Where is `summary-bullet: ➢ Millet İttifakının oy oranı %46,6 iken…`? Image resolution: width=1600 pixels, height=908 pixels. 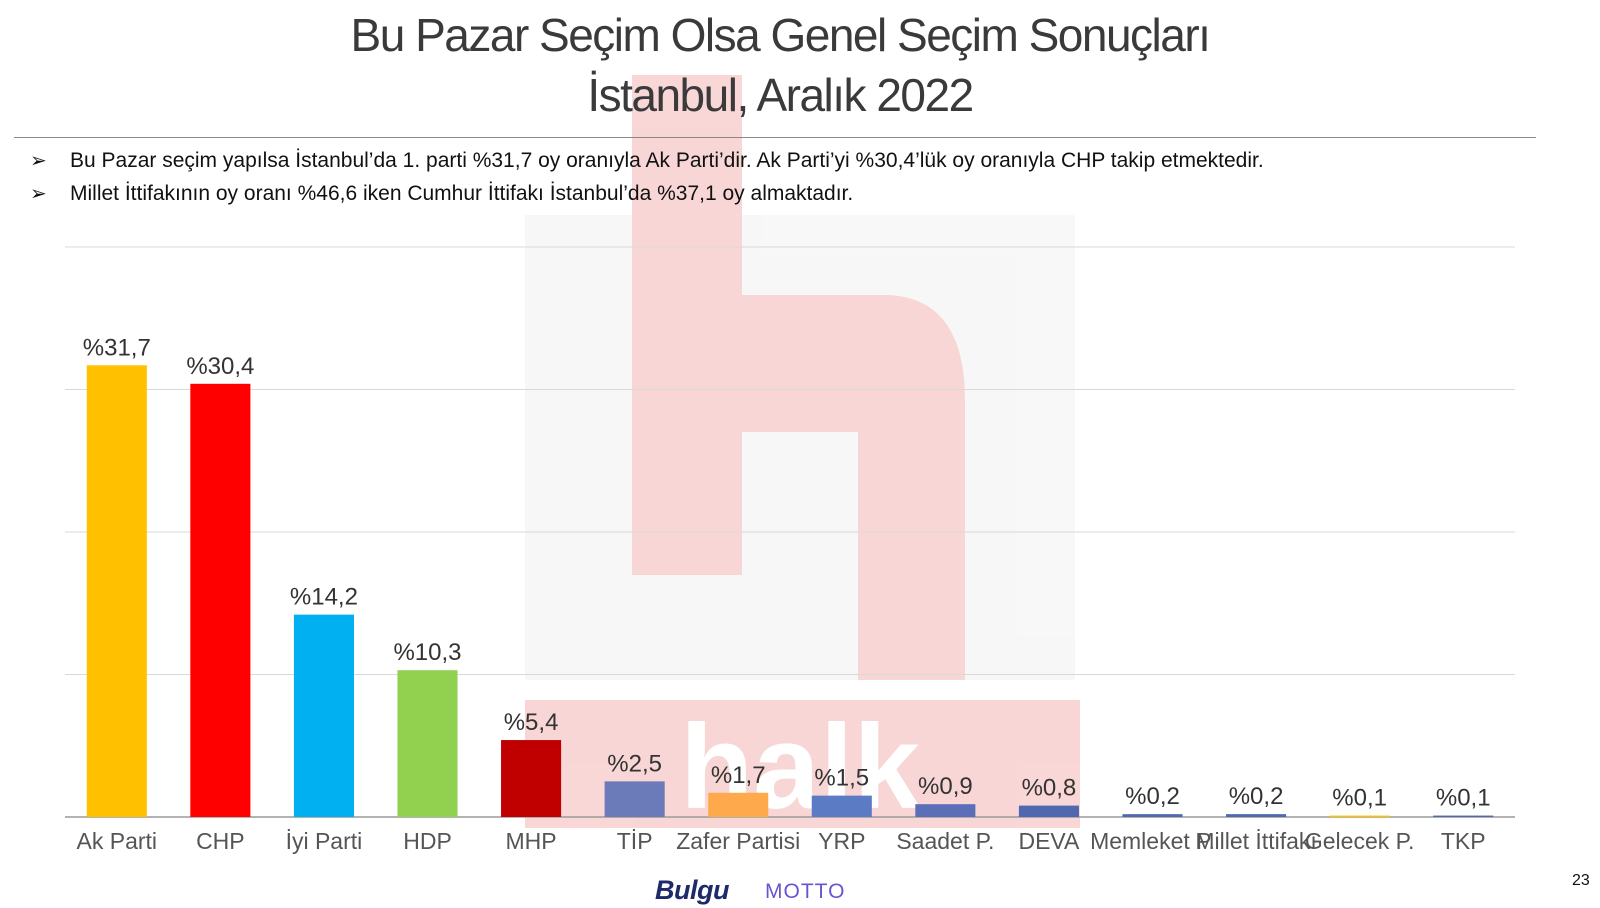 summary-bullet: ➢ Millet İttifakının oy oranı %46,6 iken… is located at coordinates (790, 193).